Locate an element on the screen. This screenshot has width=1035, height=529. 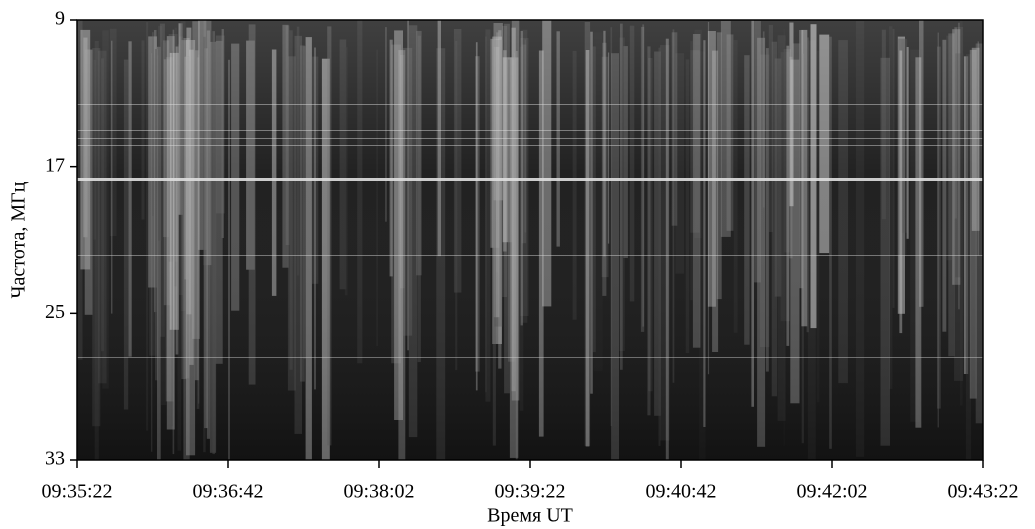
y-tick-label: 25 is located at coordinates (55, 312).